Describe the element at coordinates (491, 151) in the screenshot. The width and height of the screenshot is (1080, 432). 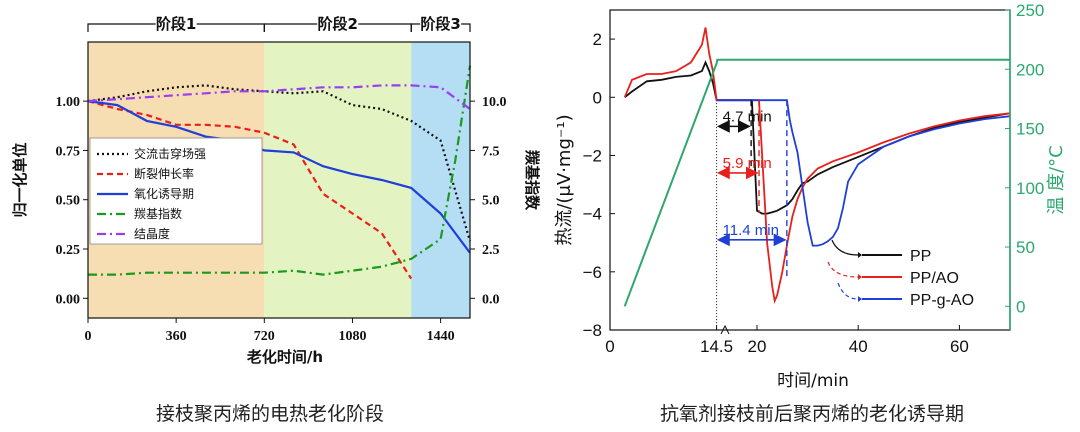
I see `left-y2-tick-label: 7.5` at that location.